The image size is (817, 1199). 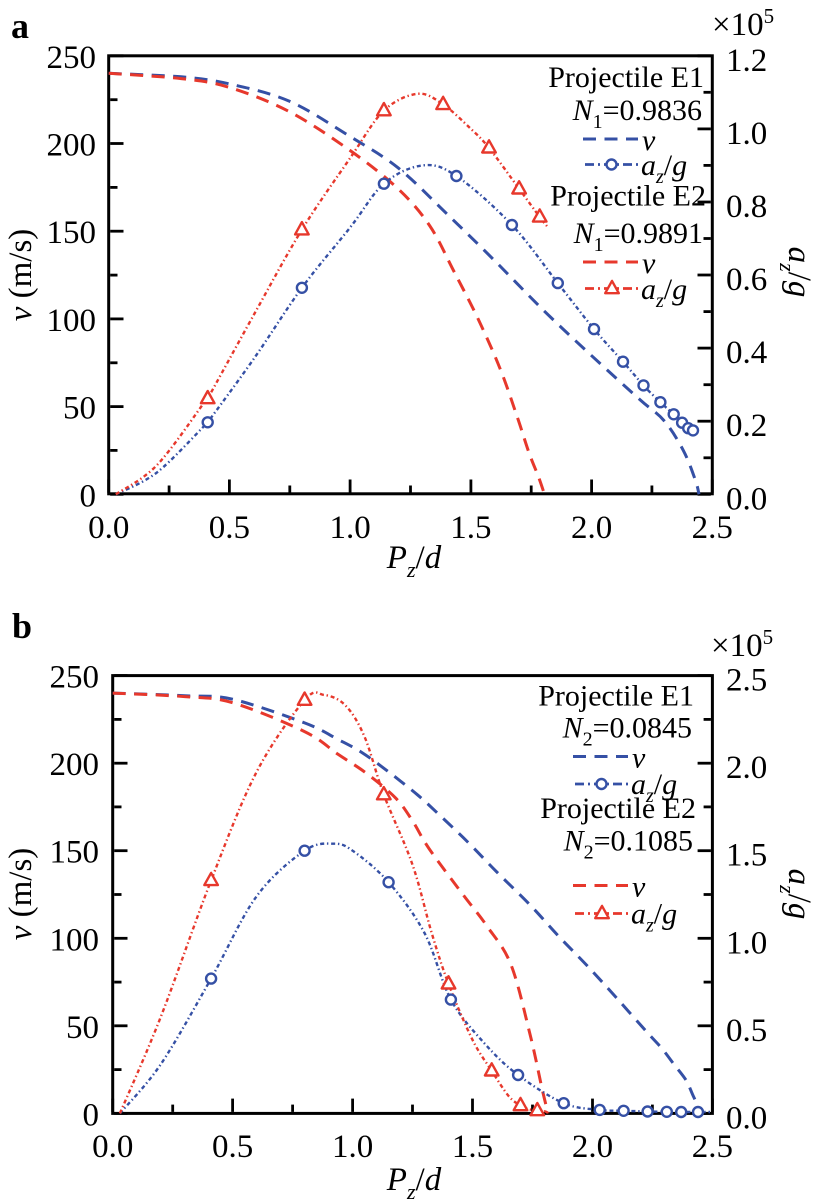 I want to click on svg-text: N1=0.9891, so click(x=638, y=236).